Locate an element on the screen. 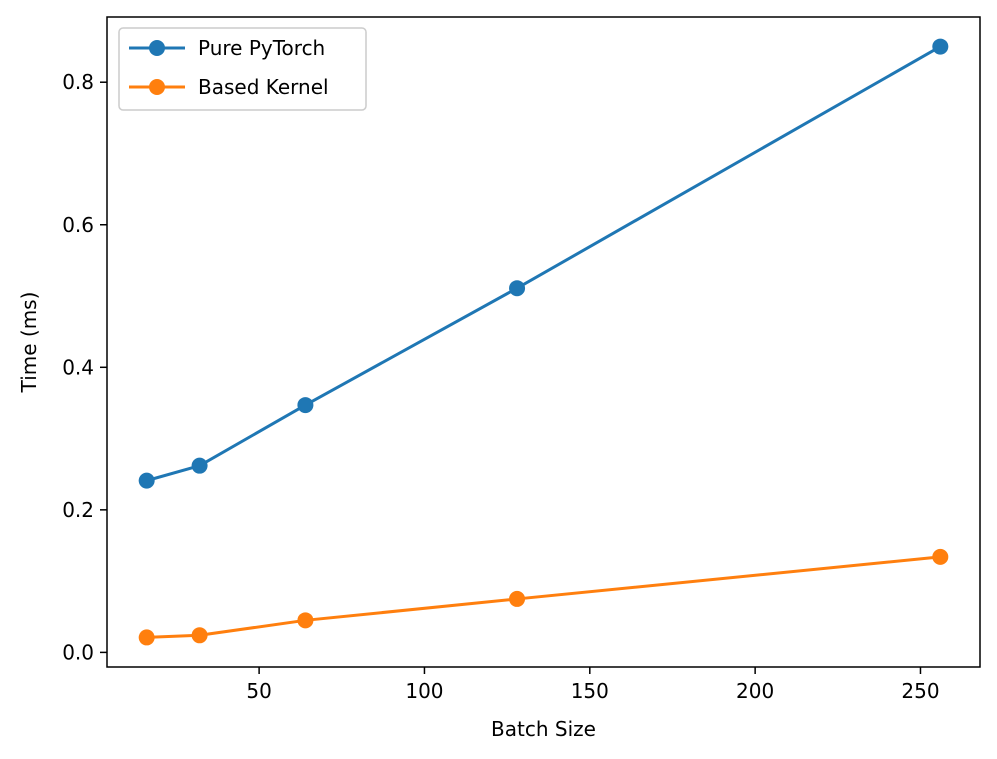 The width and height of the screenshot is (997, 759). x-tick-label: 100 is located at coordinates (424, 691).